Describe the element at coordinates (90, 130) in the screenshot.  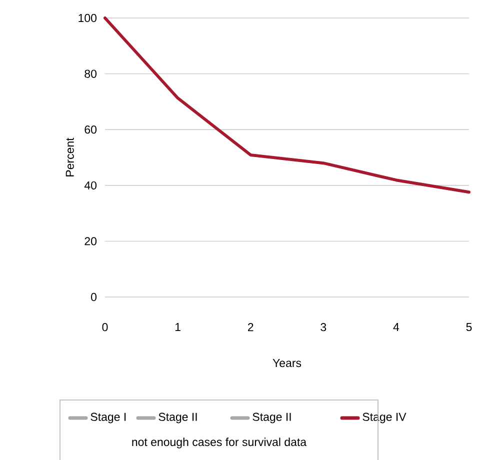
I see `y-tick-label: 60` at that location.